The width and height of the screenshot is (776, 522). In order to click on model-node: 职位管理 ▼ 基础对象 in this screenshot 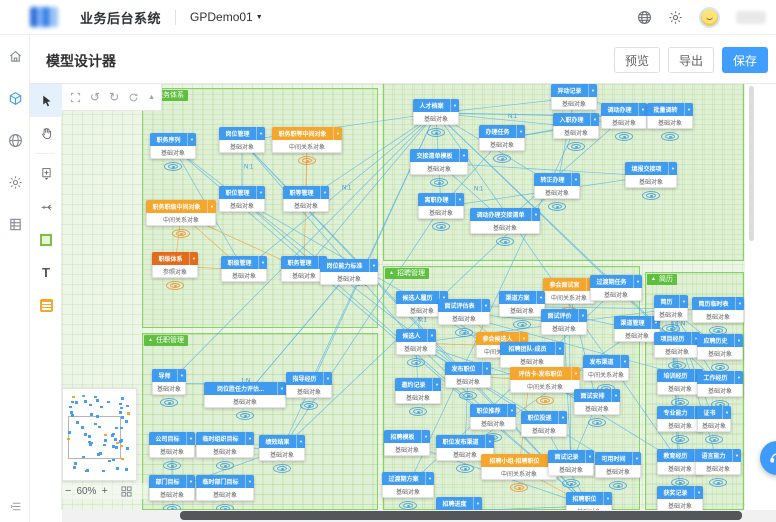, I will do `click(242, 199)`.